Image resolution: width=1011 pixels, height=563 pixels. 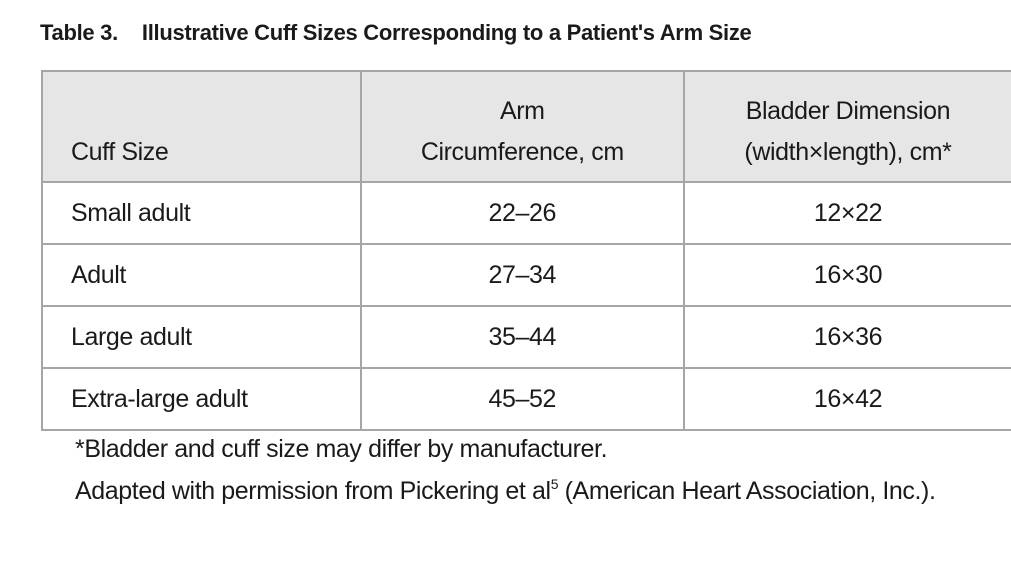 I want to click on cell: 45–52, so click(x=522, y=399).